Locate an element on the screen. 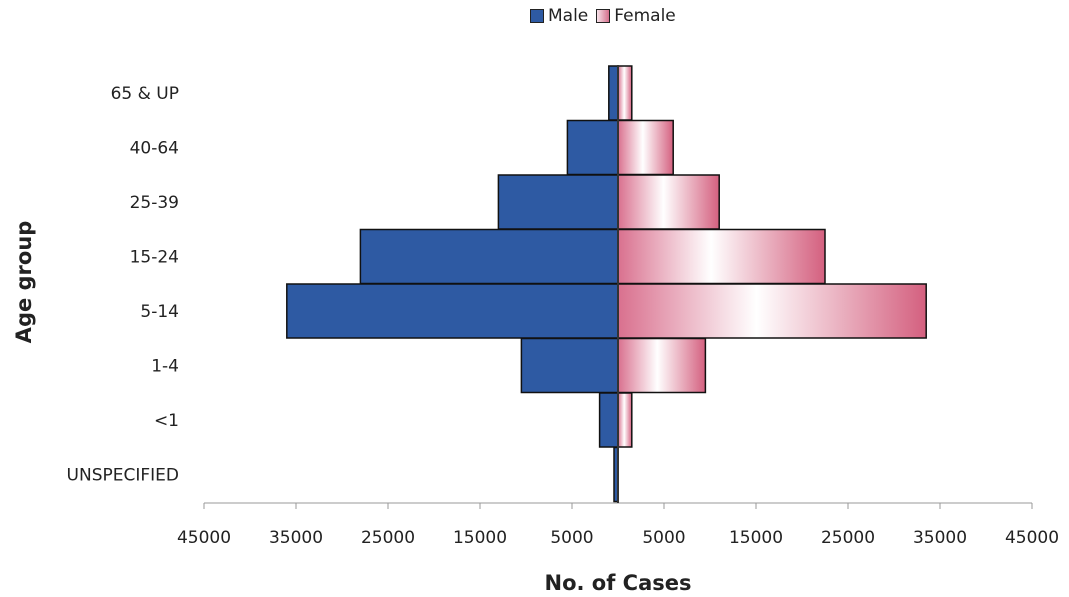 This screenshot has width=1069, height=597. legend-swatch-female is located at coordinates (603, 16).